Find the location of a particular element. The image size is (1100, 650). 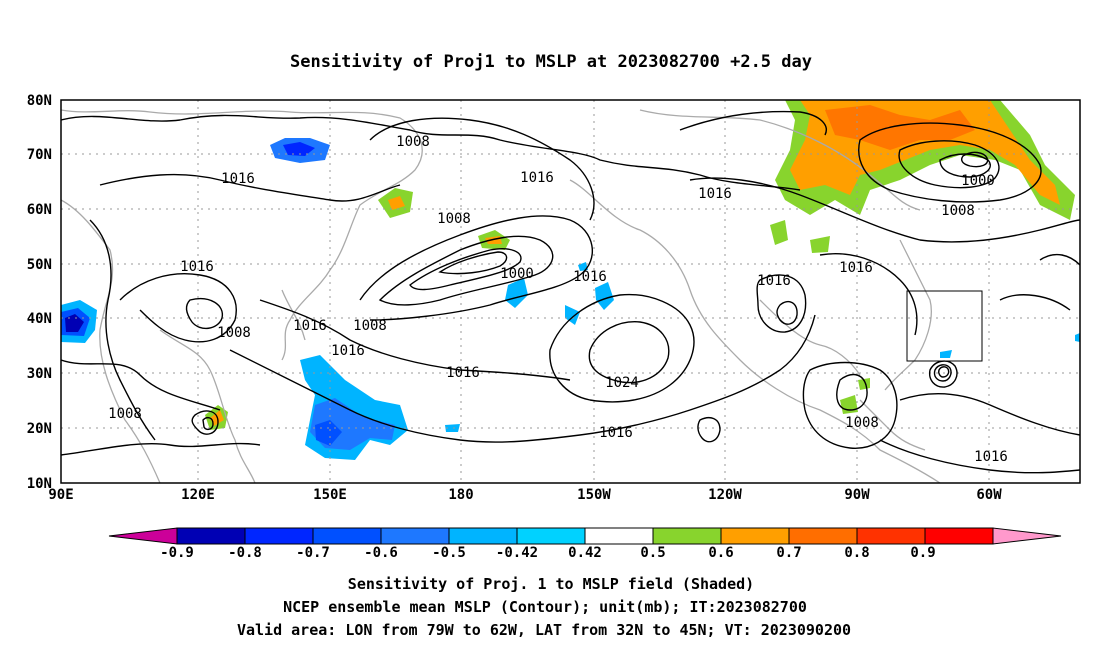

colorbar-max-triangle is located at coordinates (1027, 536).